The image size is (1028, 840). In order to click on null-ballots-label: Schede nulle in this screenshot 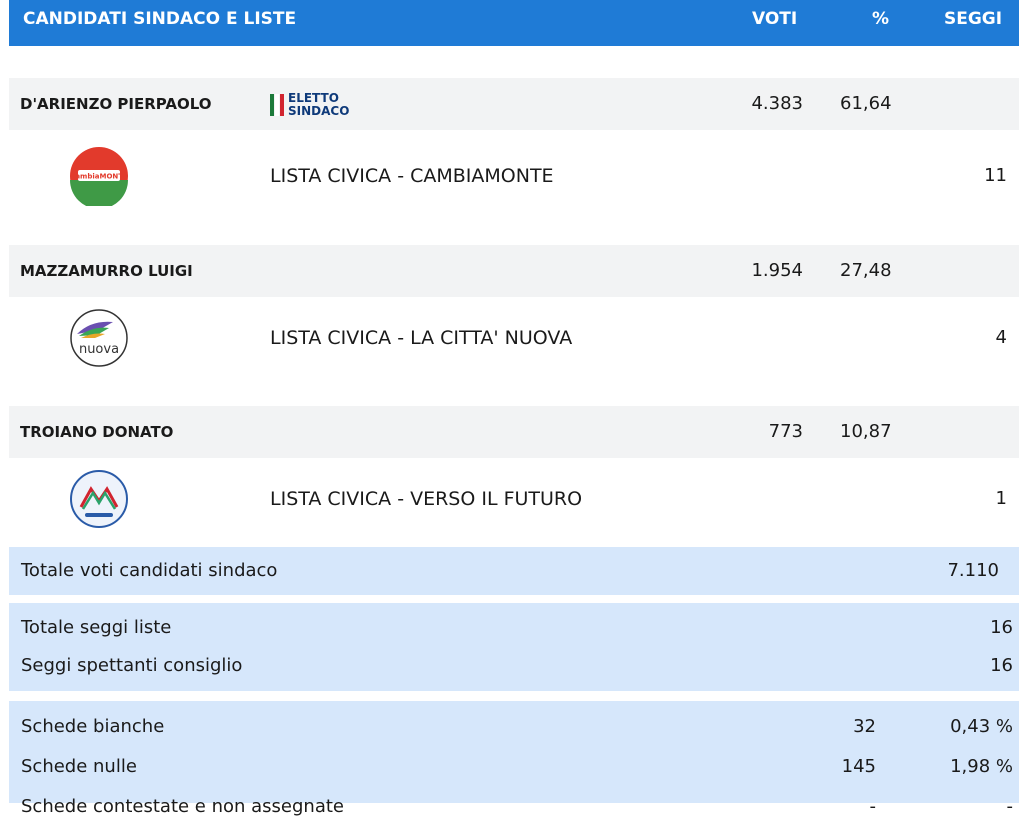, I will do `click(79, 766)`.